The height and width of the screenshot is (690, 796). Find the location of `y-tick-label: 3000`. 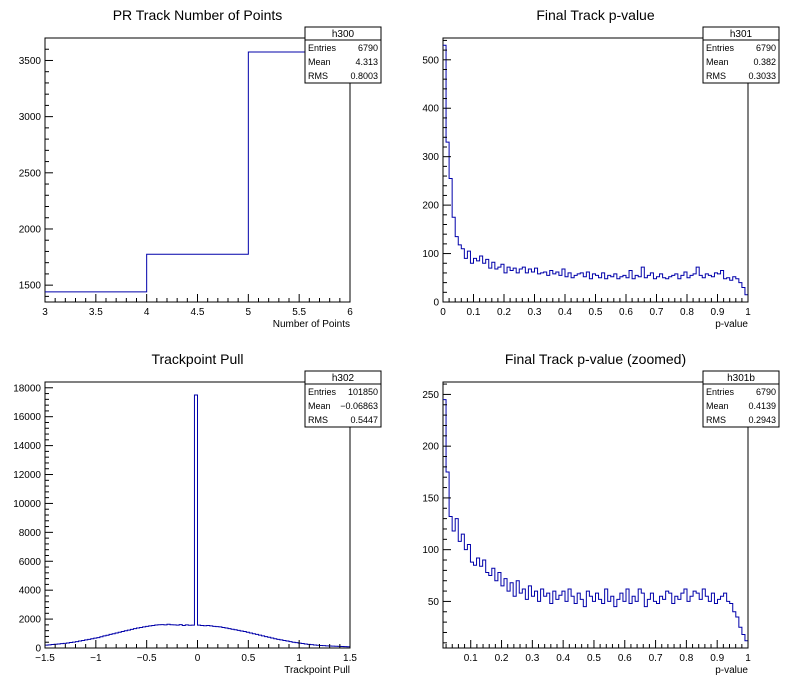

y-tick-label: 3000 is located at coordinates (30, 117).